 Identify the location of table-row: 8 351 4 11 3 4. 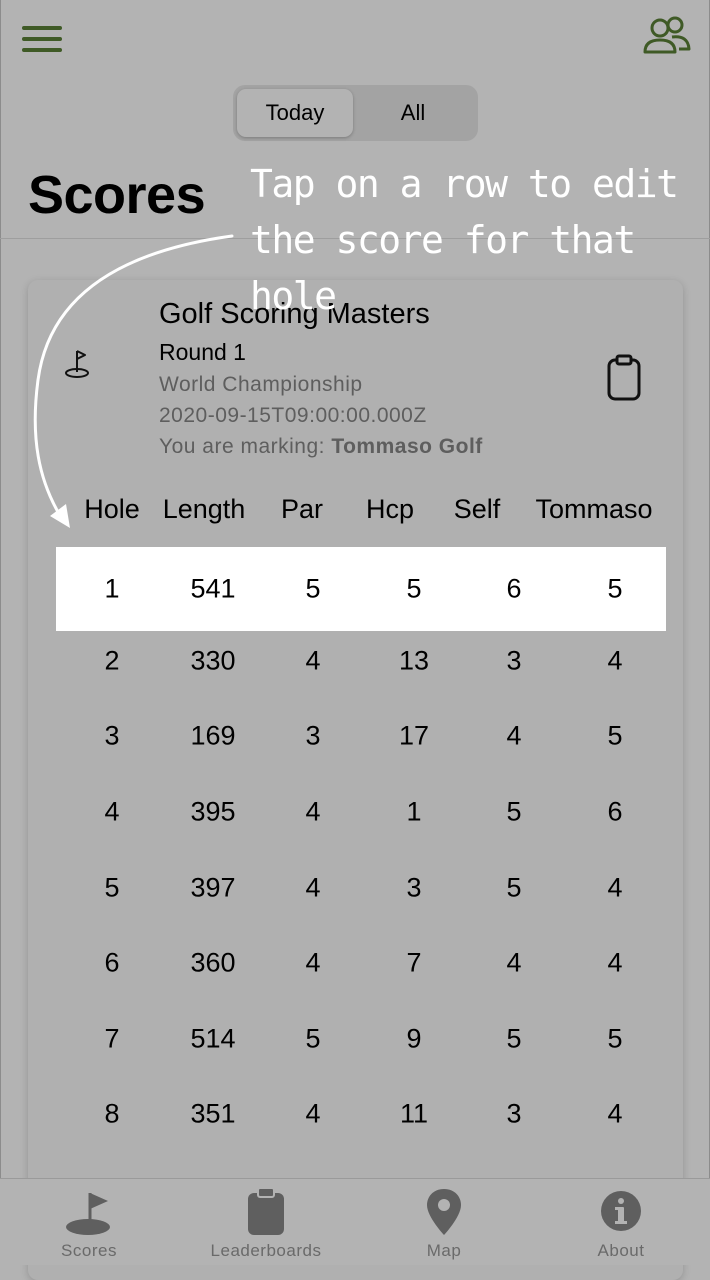
(361, 1115).